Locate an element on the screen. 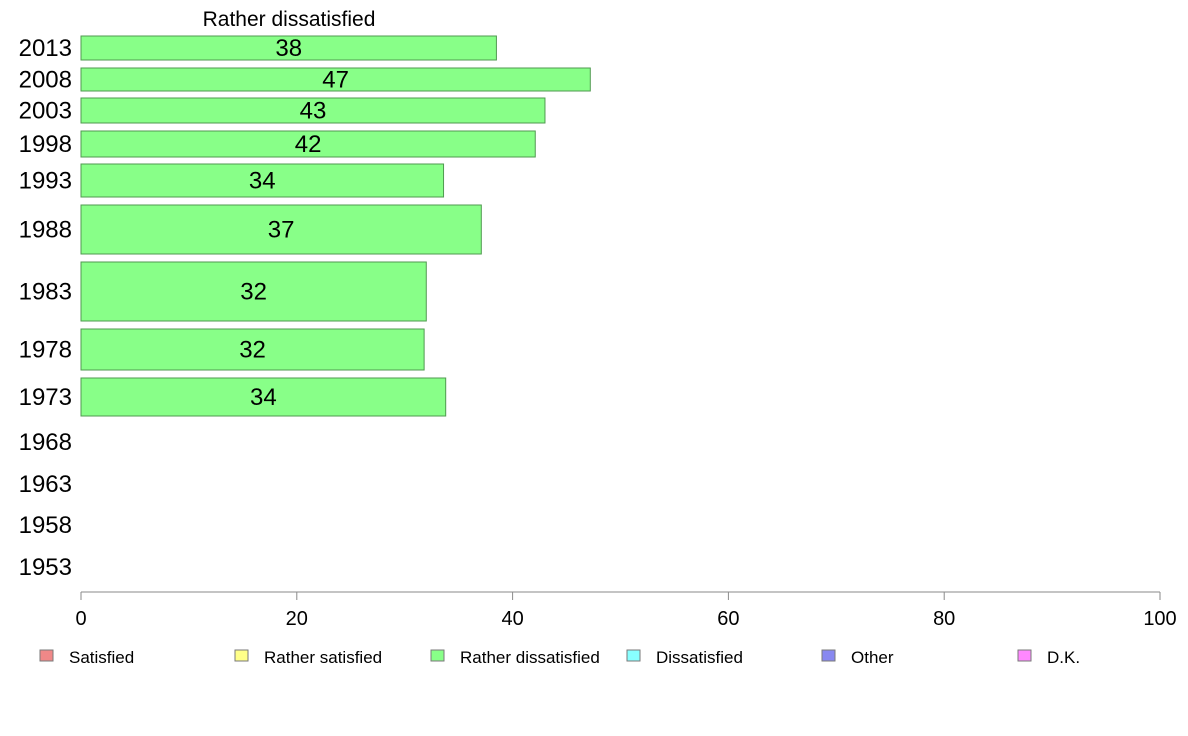 Image resolution: width=1188 pixels, height=736 pixels. legend-label: Dissatisfied is located at coordinates (699, 657).